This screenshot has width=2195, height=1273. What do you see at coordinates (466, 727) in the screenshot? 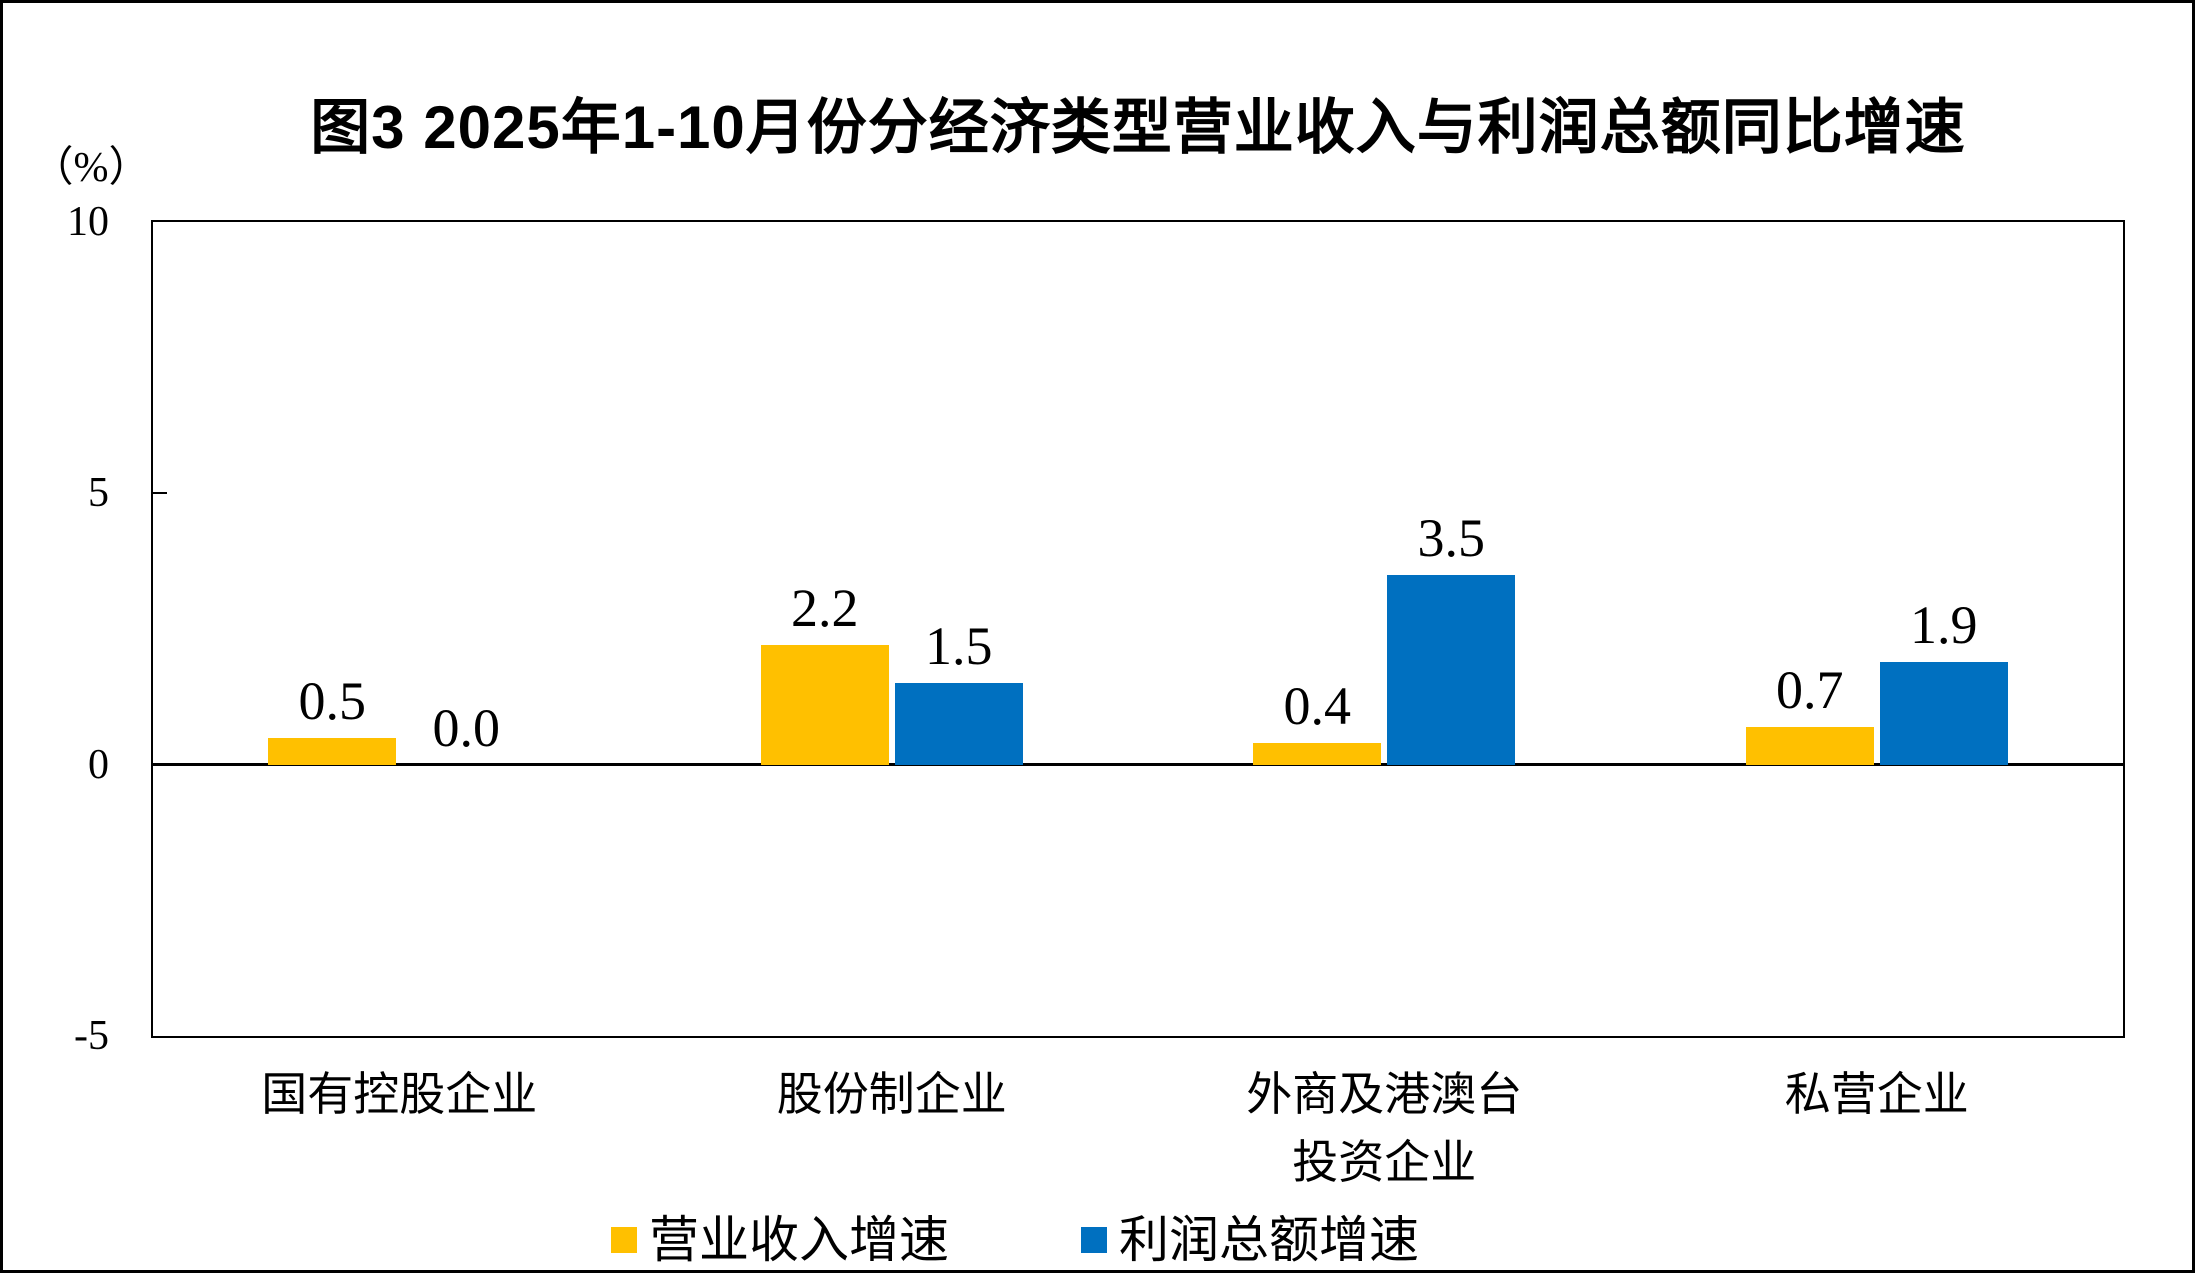
I see `value-label: 0.0` at bounding box center [466, 727].